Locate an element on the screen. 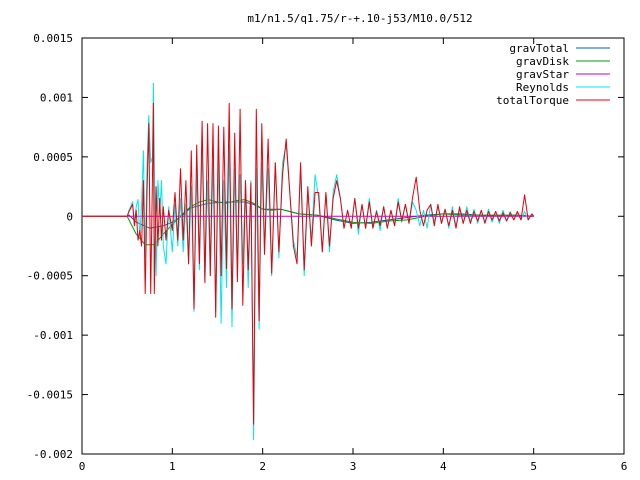 This screenshot has width=640, height=480. x-tick-label: 4 is located at coordinates (443, 466).